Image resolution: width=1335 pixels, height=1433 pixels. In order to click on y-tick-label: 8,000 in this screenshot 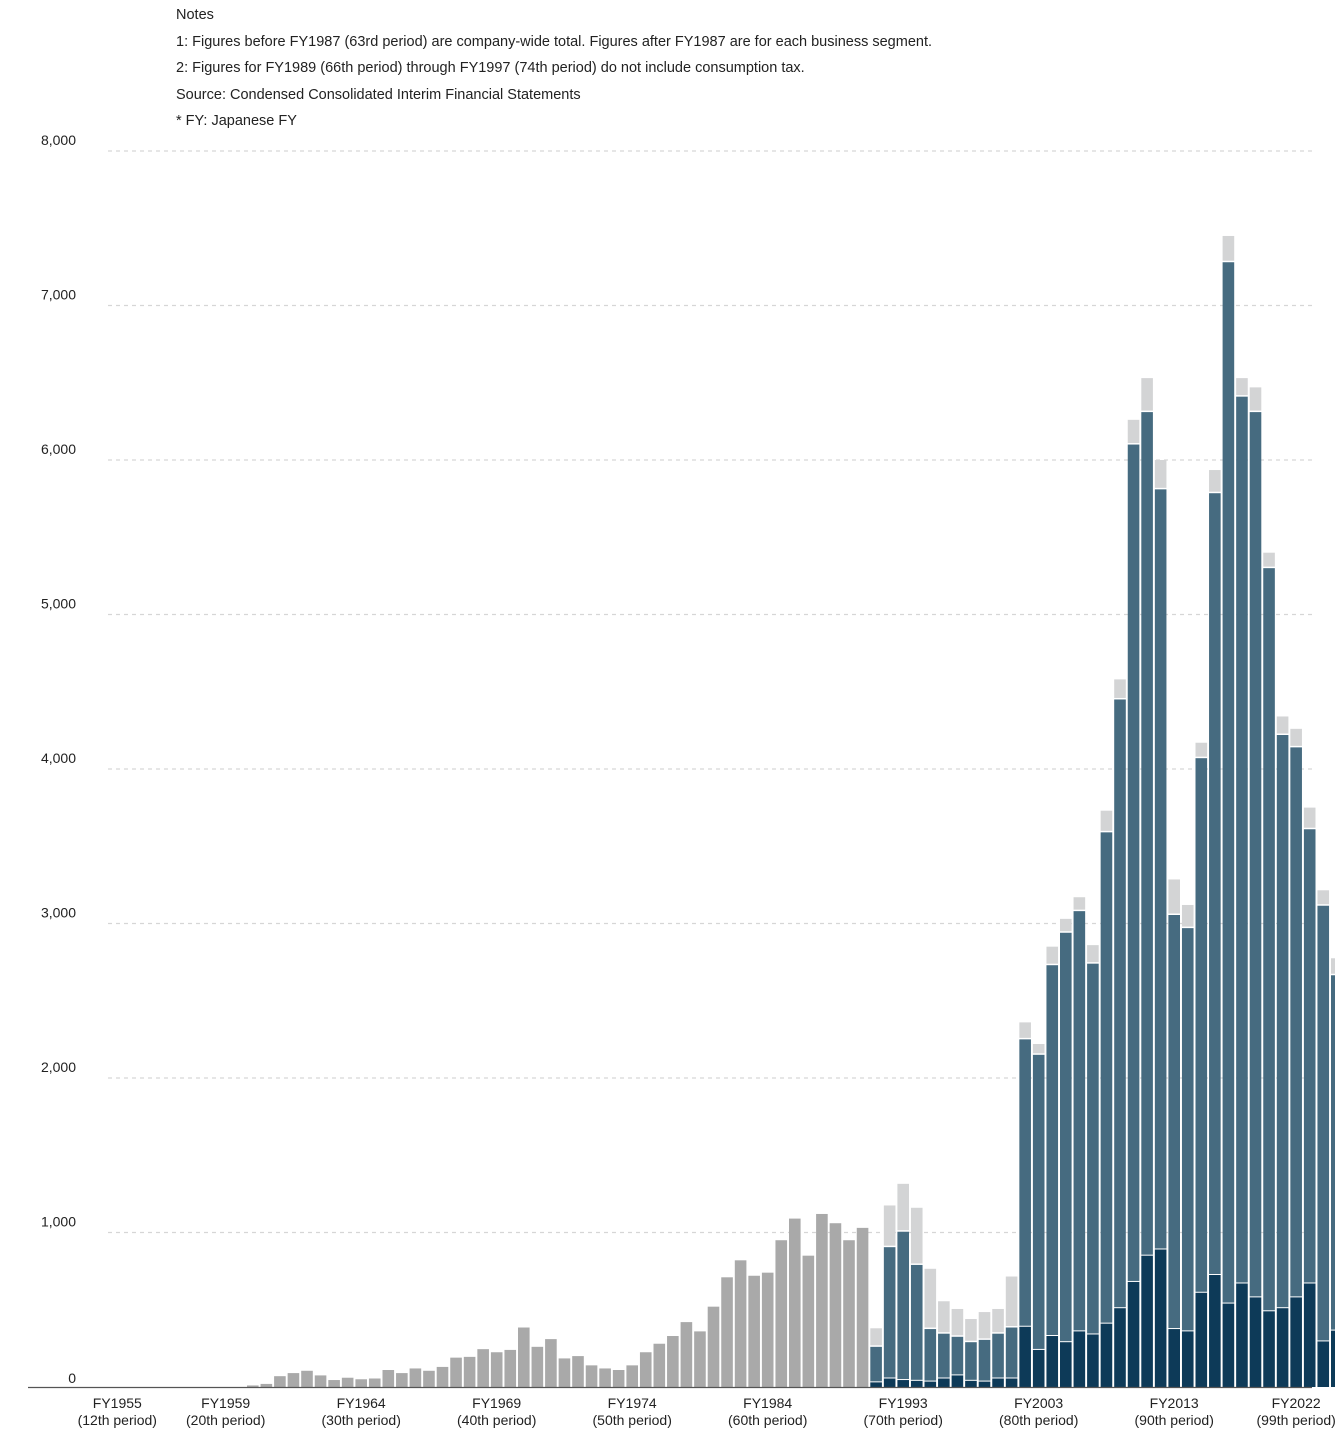, I will do `click(58, 140)`.